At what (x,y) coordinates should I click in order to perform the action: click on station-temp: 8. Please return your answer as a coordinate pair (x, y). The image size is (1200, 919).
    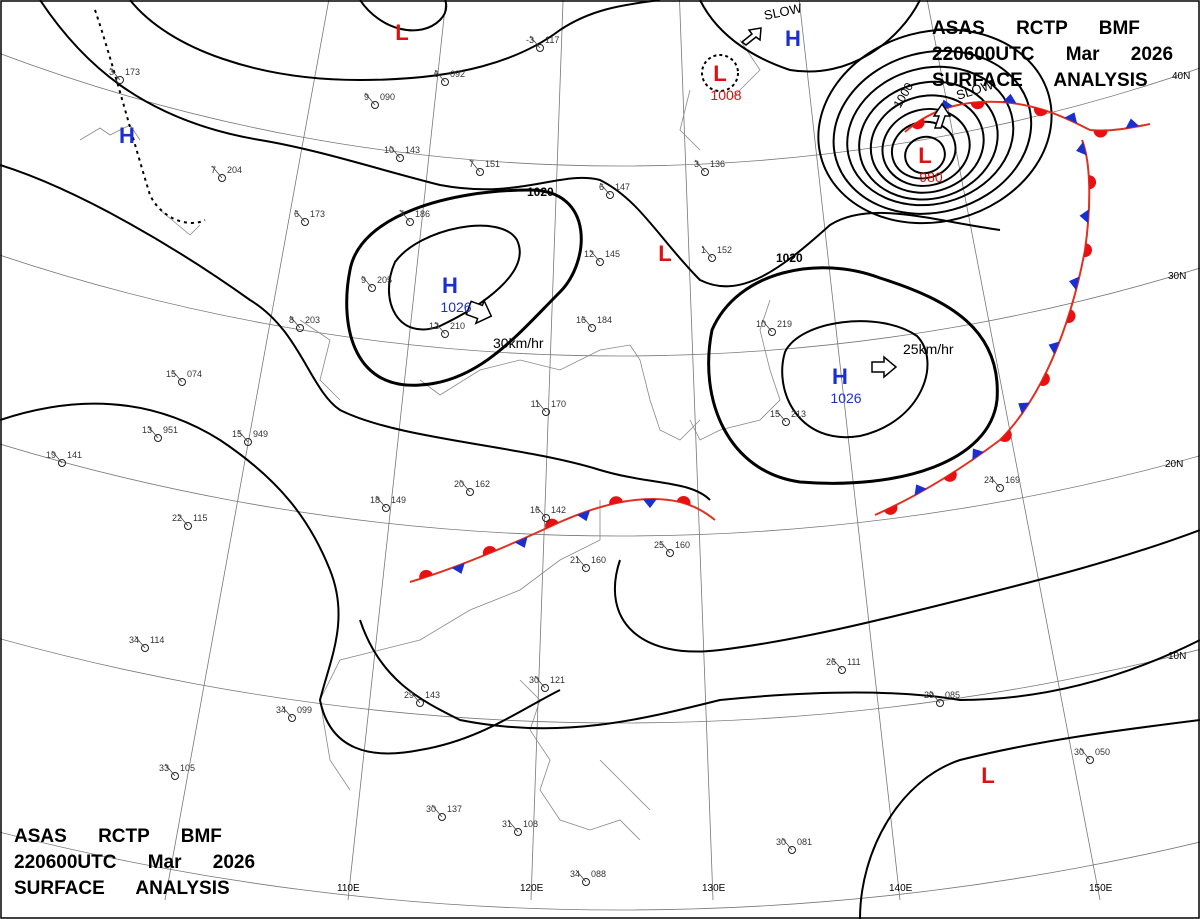
    Looking at the image, I should click on (291, 320).